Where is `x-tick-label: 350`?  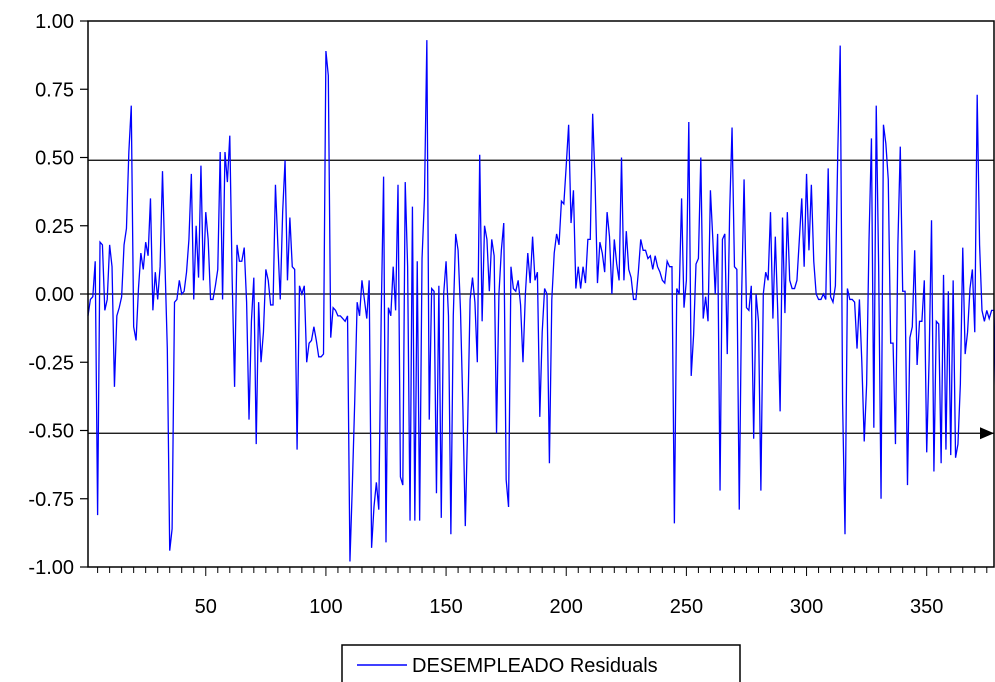 x-tick-label: 350 is located at coordinates (926, 607).